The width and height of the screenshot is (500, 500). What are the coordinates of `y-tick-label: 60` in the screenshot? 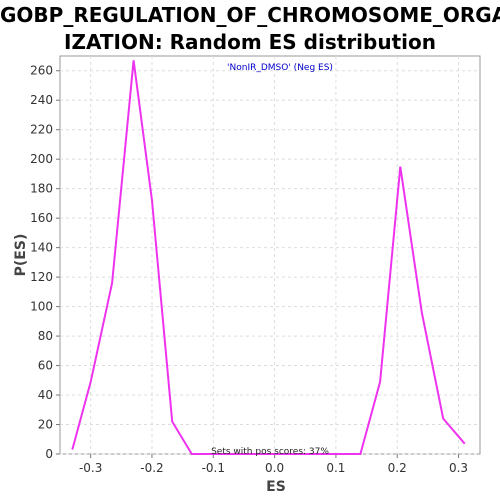 It's located at (45, 366).